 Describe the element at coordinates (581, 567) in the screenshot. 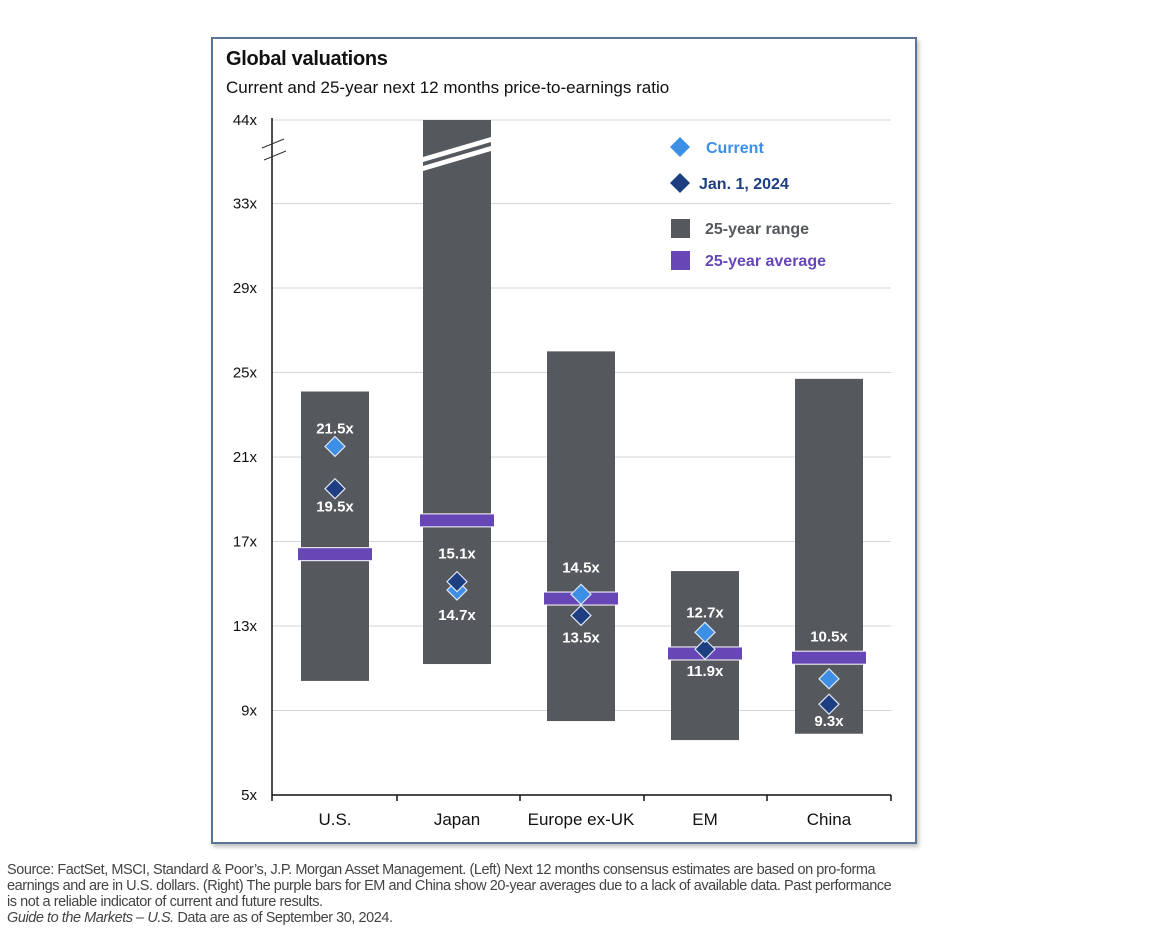

I see `current-value-label: 14.5x` at that location.